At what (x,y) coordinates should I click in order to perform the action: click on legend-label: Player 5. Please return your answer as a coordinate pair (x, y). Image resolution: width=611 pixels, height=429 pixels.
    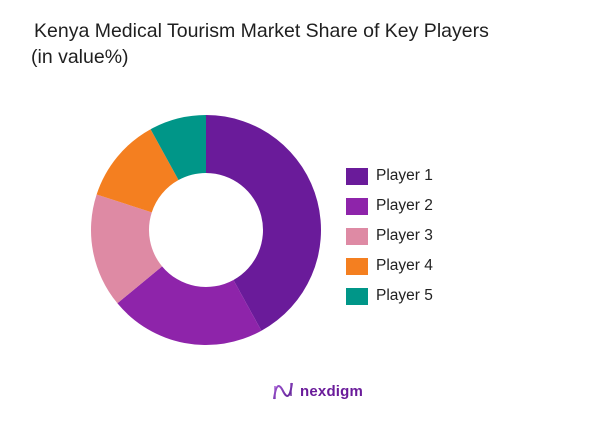
    Looking at the image, I should click on (404, 295).